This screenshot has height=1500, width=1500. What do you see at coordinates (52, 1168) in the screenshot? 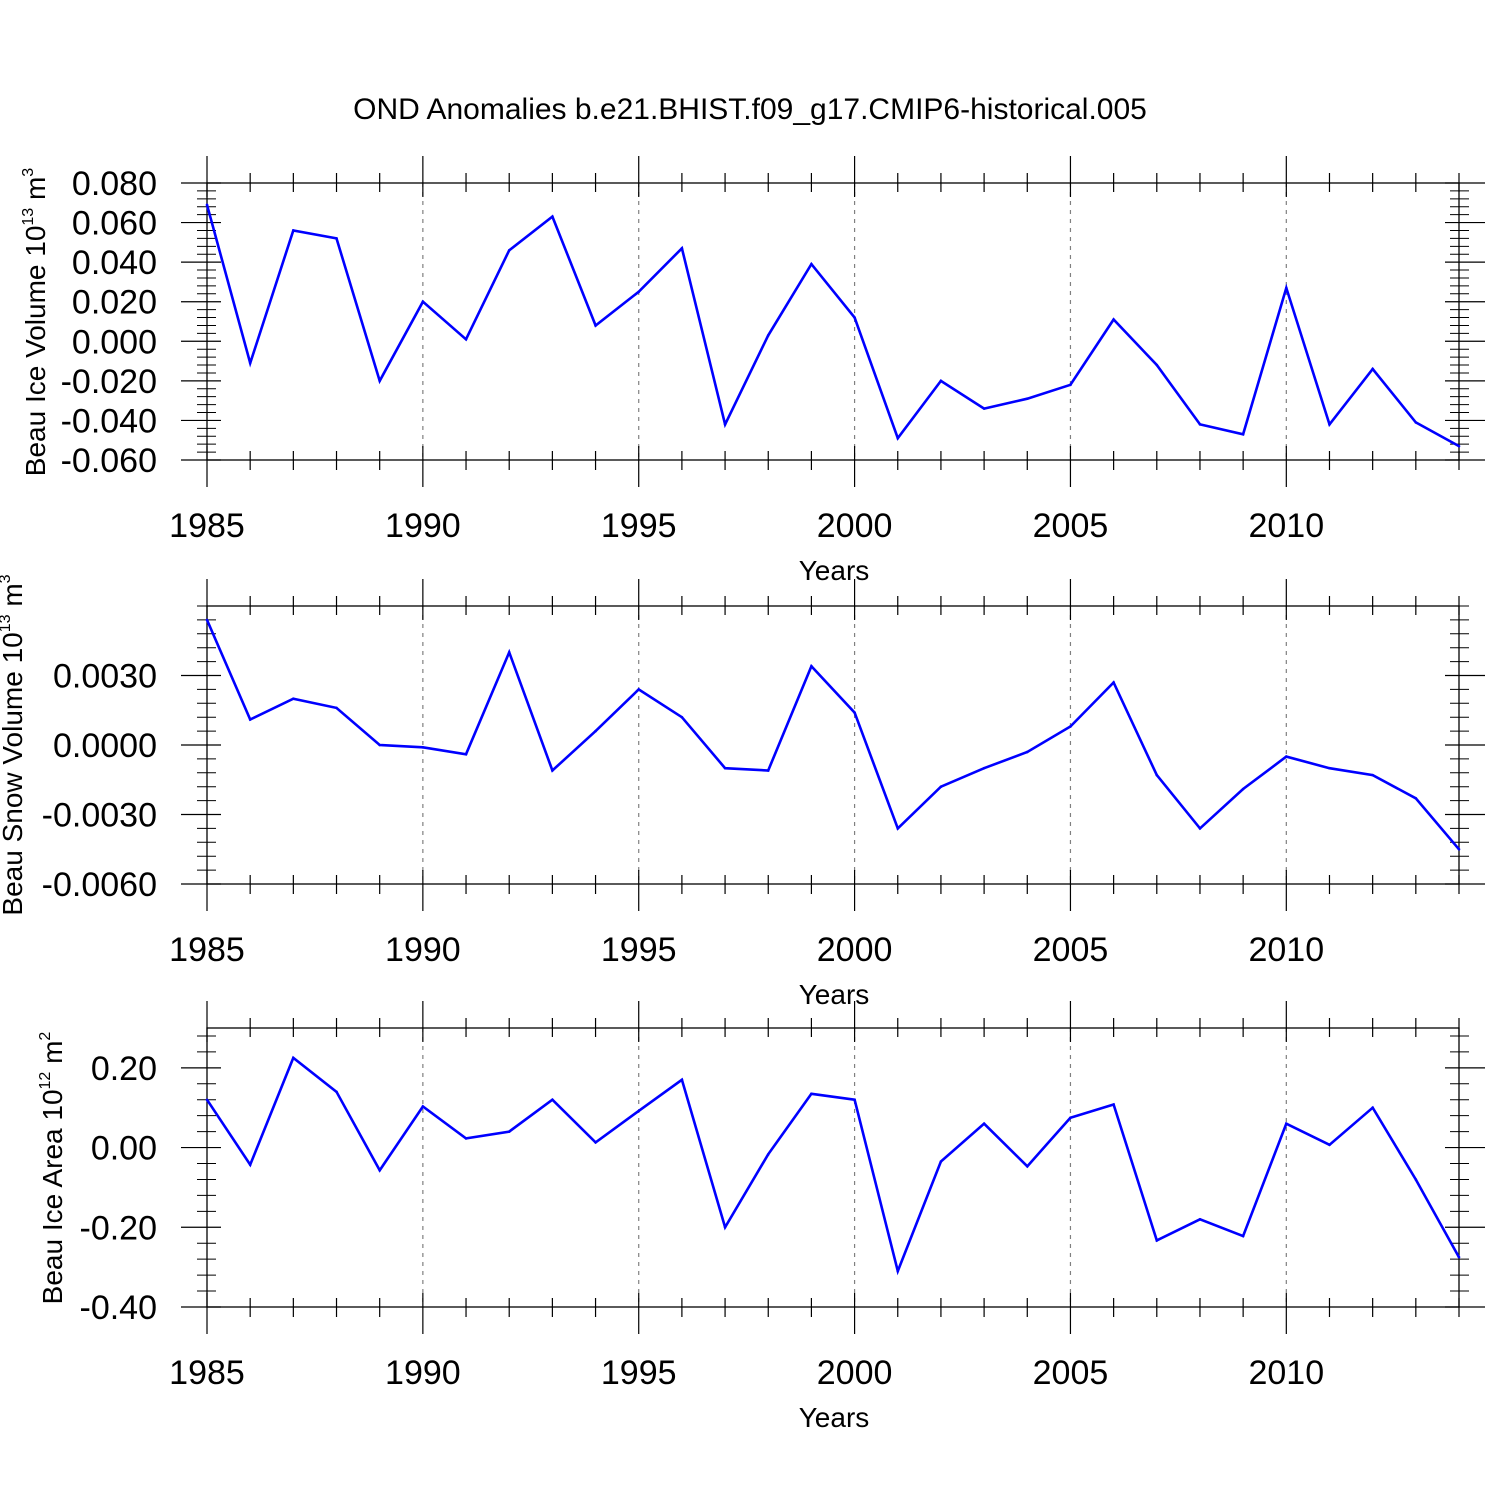
I see `y-axis-label: Beau Ice Area 1012 m2` at bounding box center [52, 1168].